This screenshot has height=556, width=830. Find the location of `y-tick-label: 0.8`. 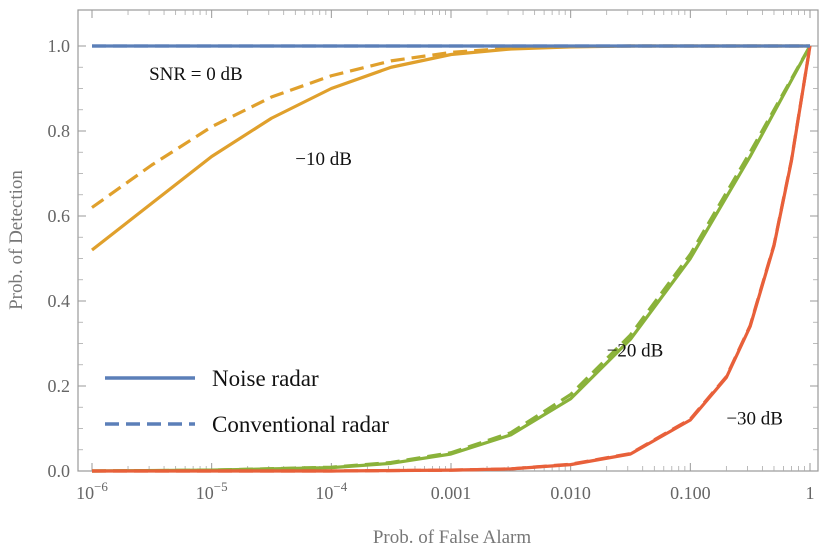

y-tick-label: 0.8 is located at coordinates (59, 131).